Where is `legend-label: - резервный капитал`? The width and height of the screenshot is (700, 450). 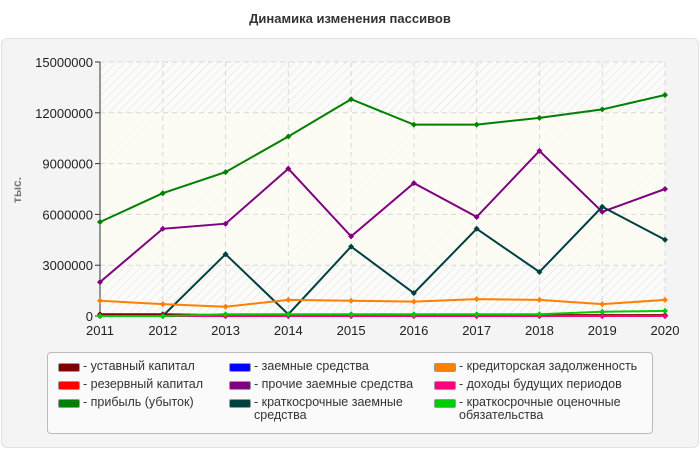 legend-label: - резервный капитал is located at coordinates (143, 384).